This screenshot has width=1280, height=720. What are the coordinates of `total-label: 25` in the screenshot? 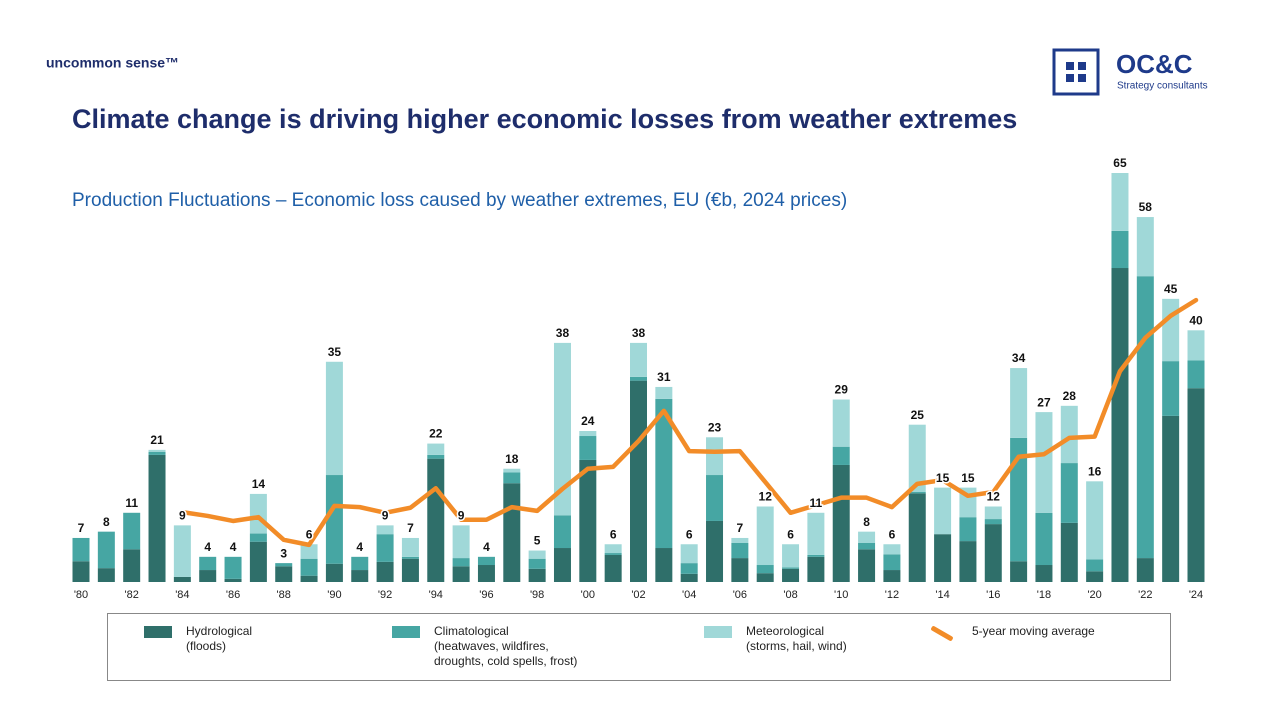 It's located at (918, 415).